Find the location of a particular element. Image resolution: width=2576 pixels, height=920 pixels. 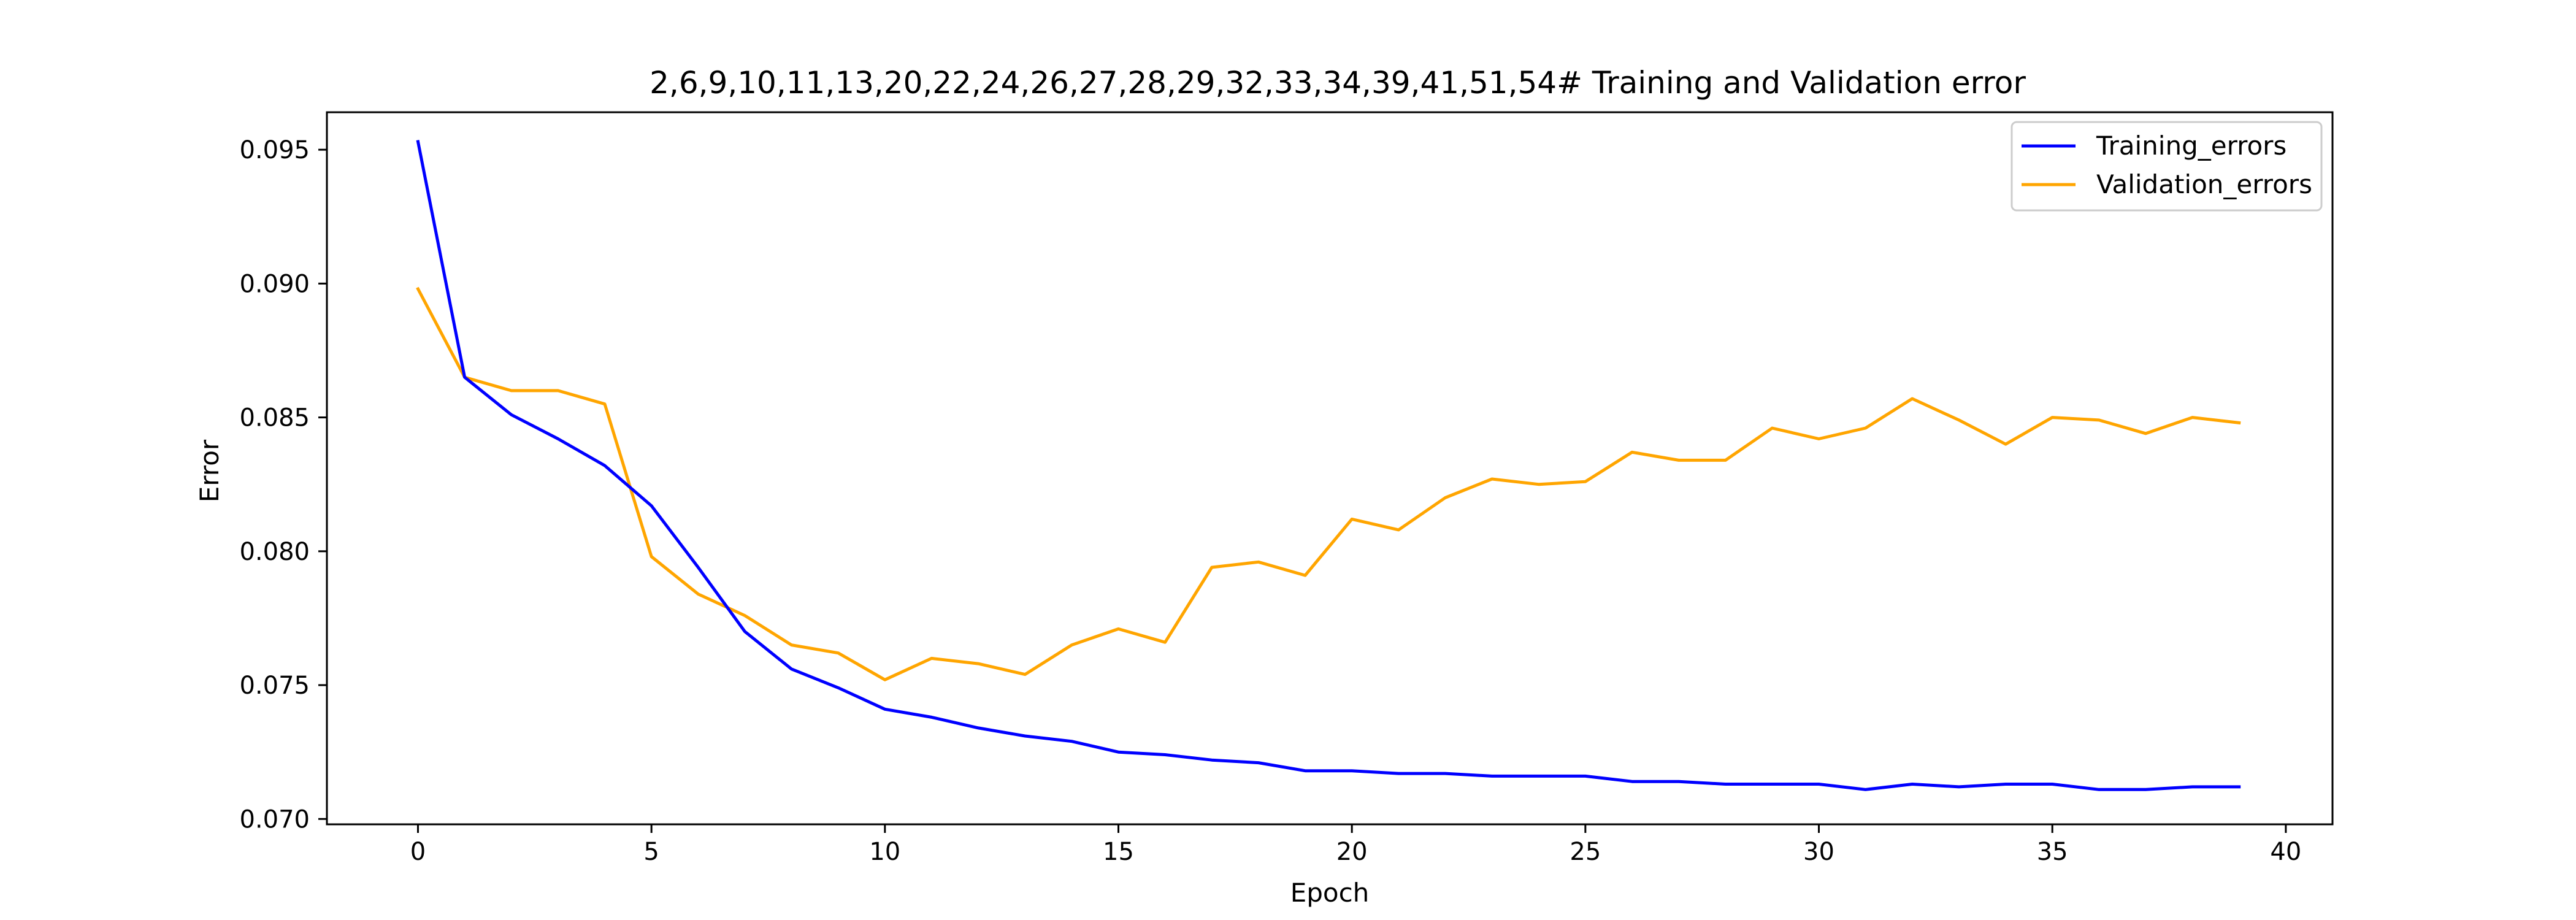

x-tick-label: 0 is located at coordinates (418, 852).